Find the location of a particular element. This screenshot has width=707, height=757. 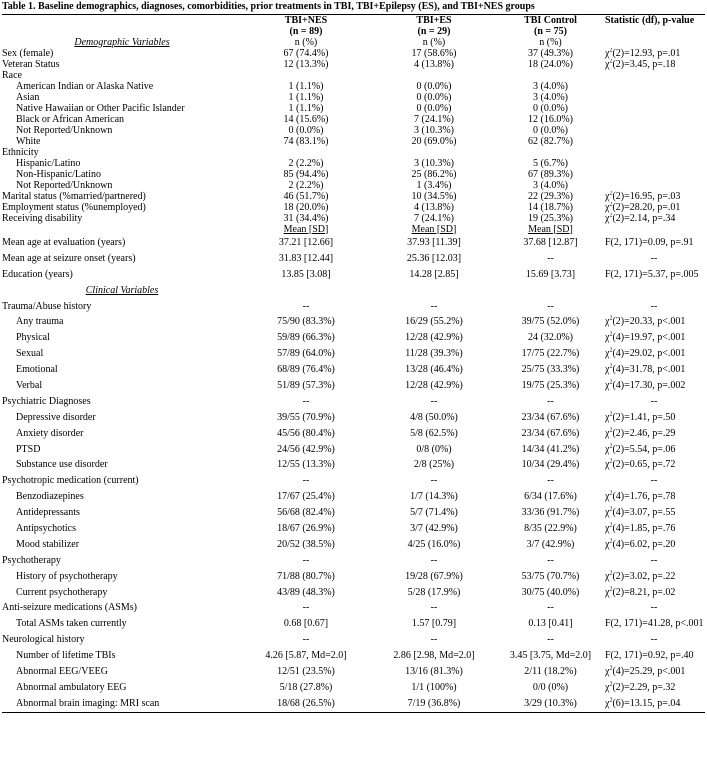

cell: 2 (2.2%) is located at coordinates (306, 185).